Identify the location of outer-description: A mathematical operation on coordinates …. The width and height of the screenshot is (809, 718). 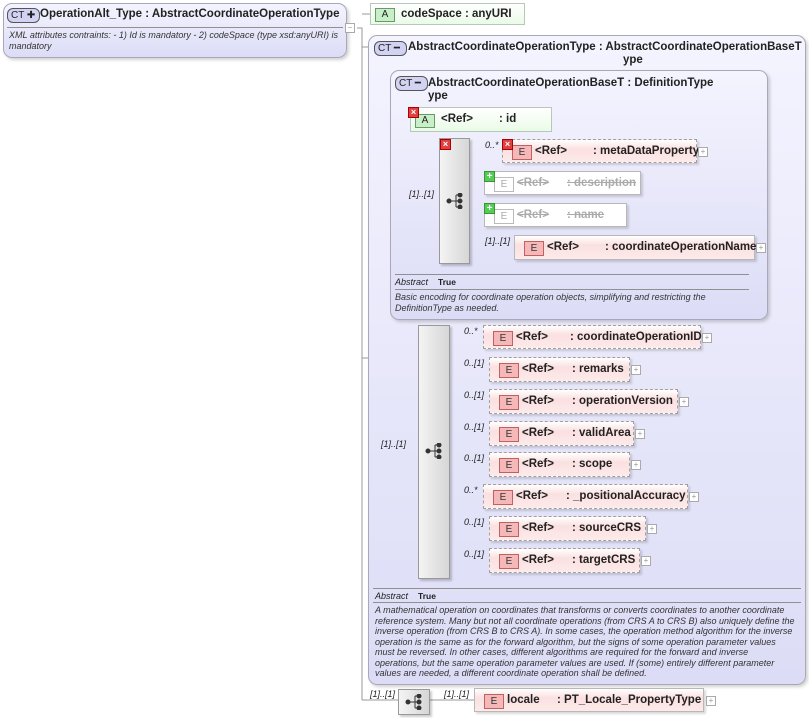
(585, 641).